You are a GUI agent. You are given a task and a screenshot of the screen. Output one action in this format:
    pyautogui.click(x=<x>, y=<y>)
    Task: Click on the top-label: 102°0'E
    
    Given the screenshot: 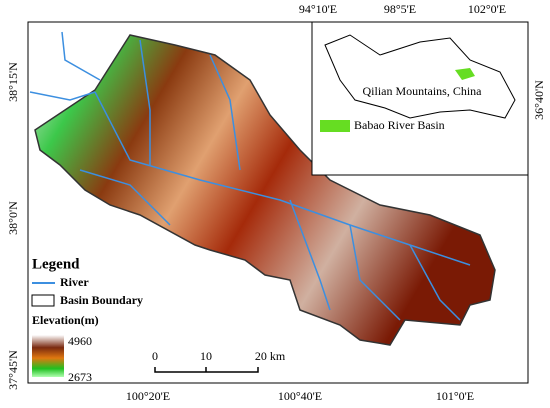 What is the action you would take?
    pyautogui.click(x=487, y=9)
    